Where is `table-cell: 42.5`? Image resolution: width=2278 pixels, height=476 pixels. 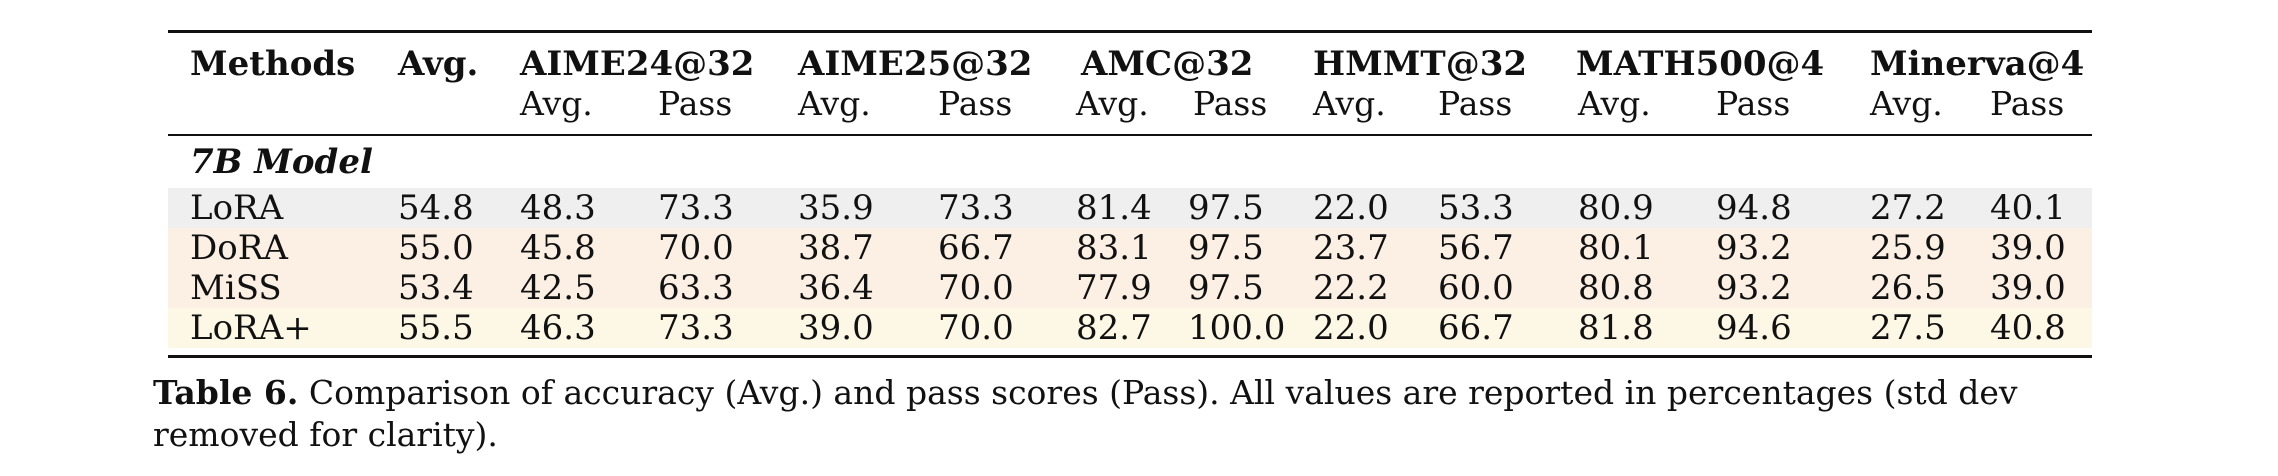 table-cell: 42.5 is located at coordinates (558, 288).